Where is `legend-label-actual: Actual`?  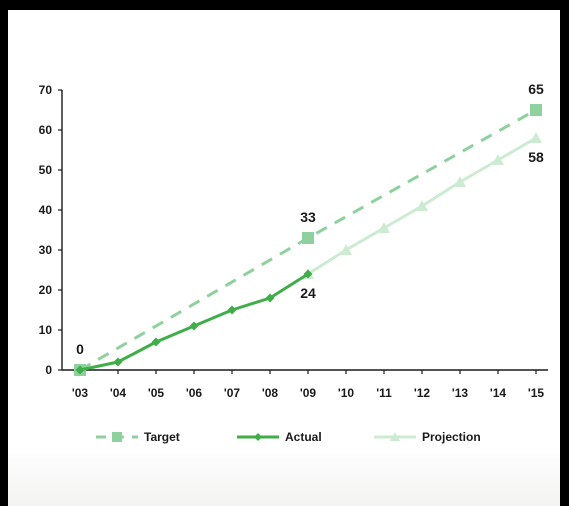
legend-label-actual: Actual is located at coordinates (303, 437).